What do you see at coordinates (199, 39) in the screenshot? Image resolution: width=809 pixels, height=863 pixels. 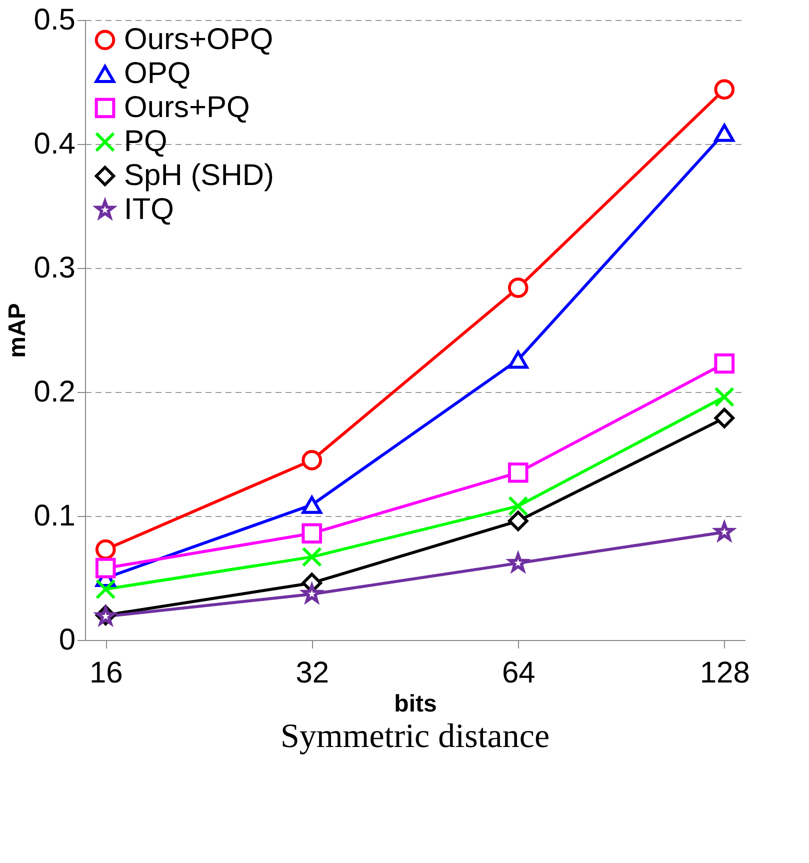 I see `legend-label: Ours+OPQ` at bounding box center [199, 39].